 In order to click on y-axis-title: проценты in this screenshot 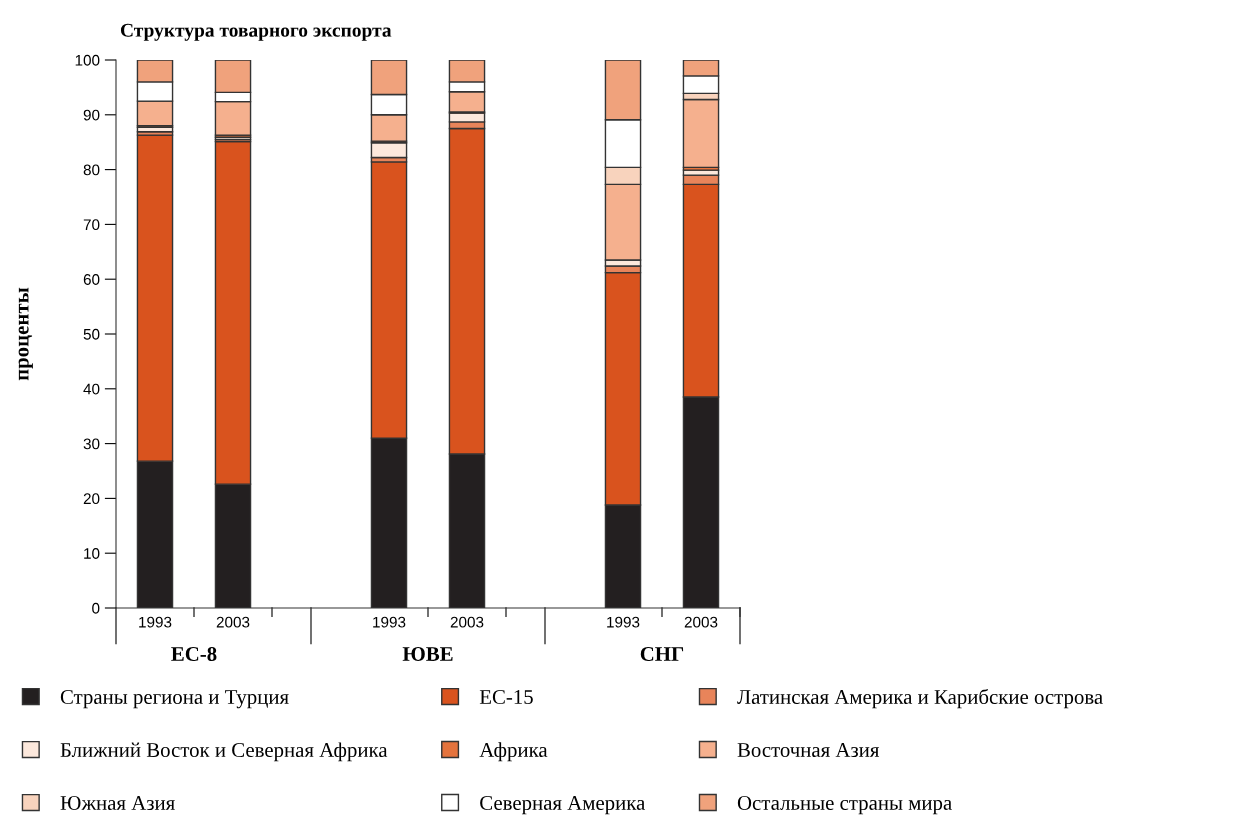, I will do `click(25, 334)`.